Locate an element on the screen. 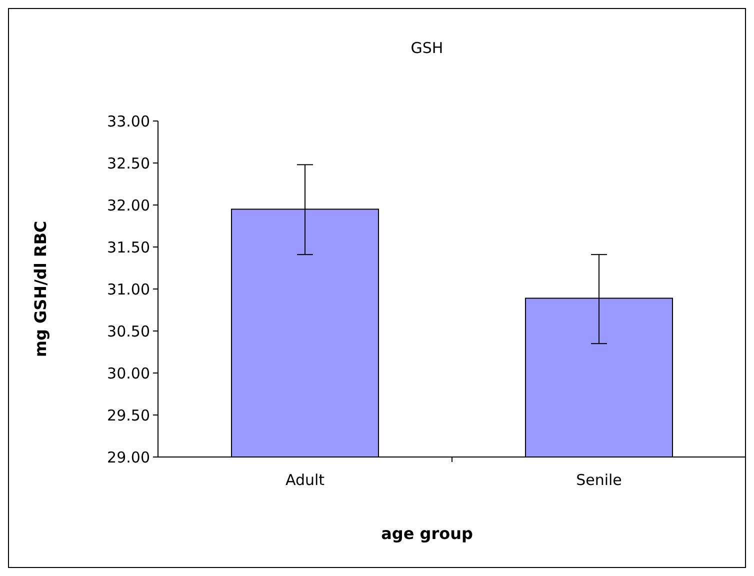  y-tick-label: 32.00 is located at coordinates (128, 205).